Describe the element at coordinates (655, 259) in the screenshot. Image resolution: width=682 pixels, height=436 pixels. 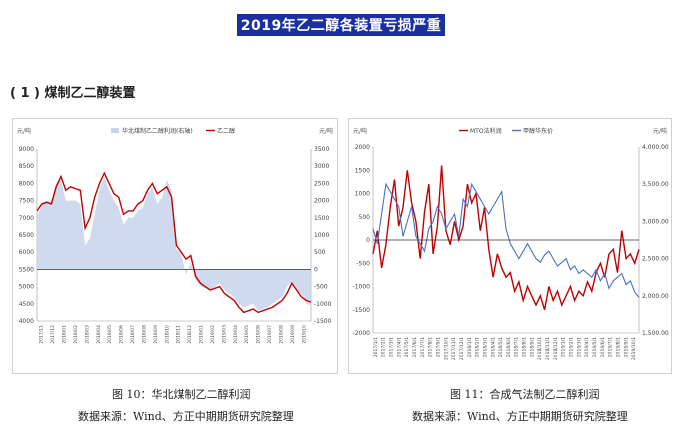
I see `right-tick-label: 2,500.00` at that location.